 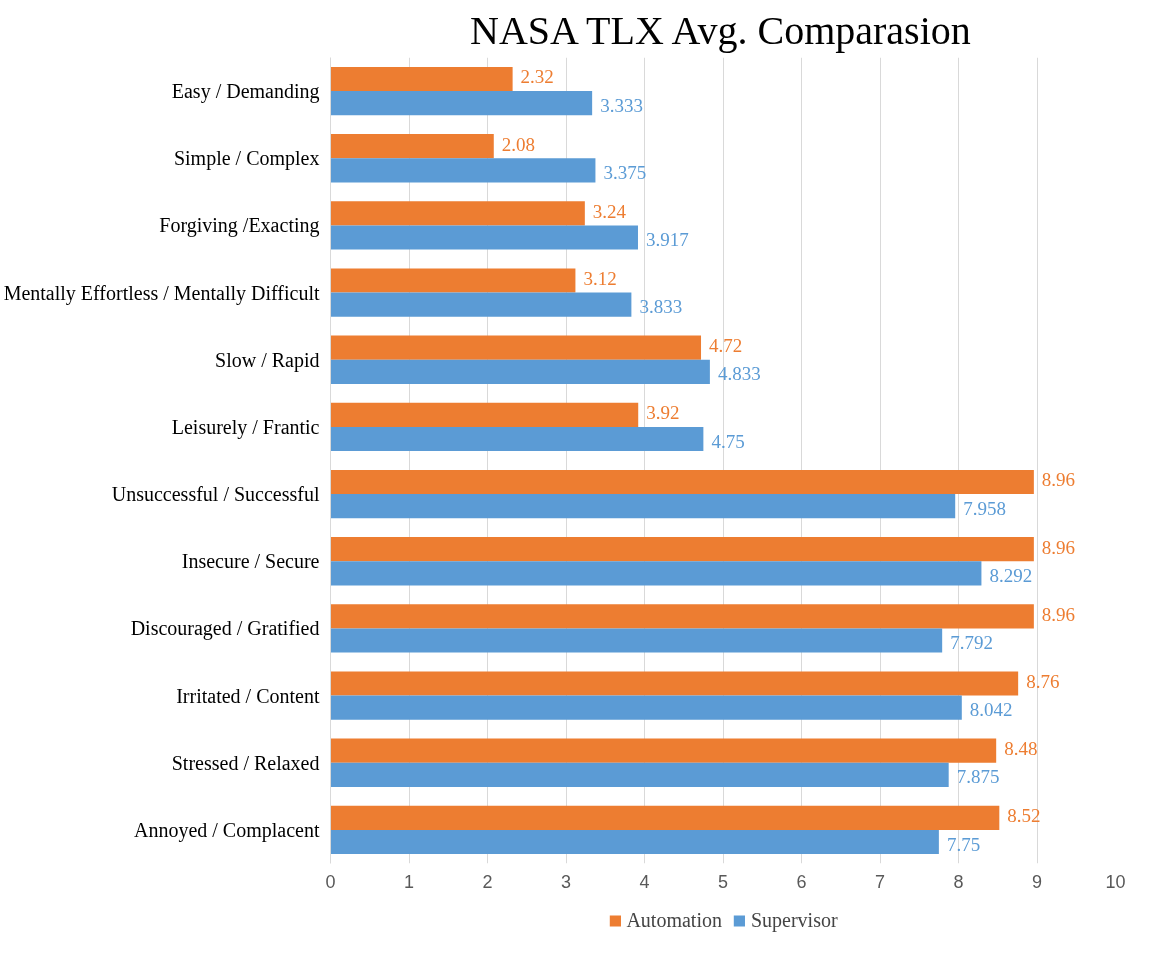 I want to click on data-label: 4.75, so click(x=728, y=441).